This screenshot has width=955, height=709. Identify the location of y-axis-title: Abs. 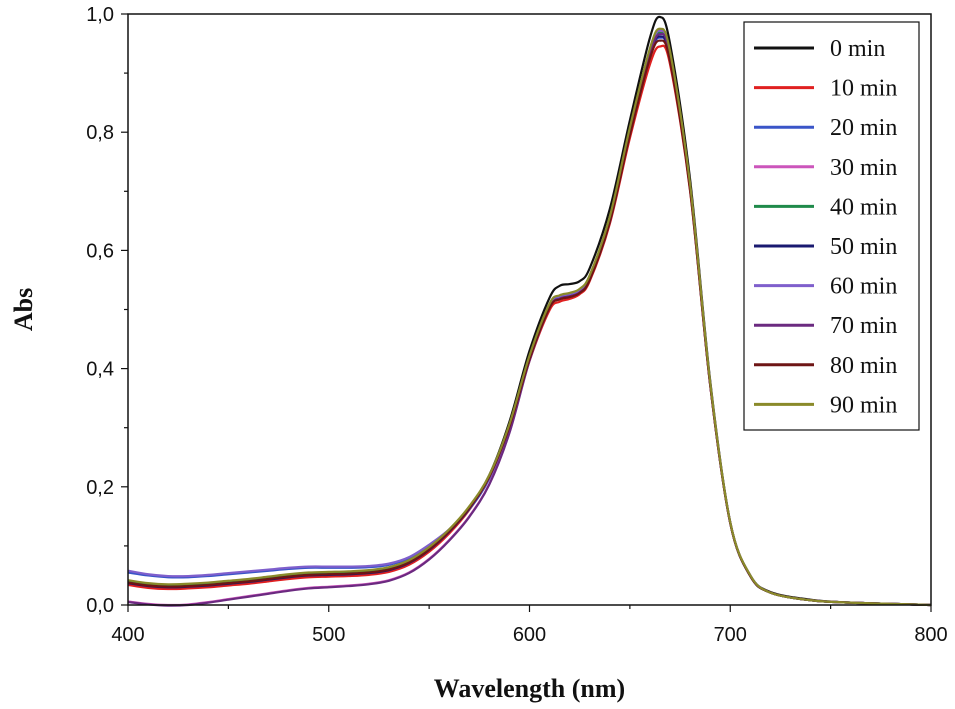
(23, 309).